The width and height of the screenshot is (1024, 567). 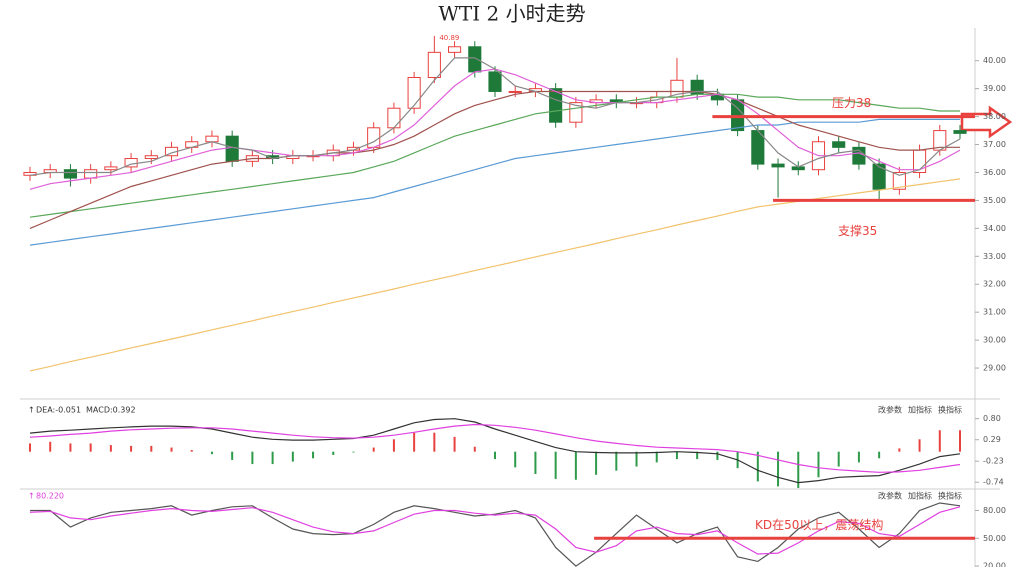 I want to click on y-tick-label: 35.00, so click(x=994, y=200).